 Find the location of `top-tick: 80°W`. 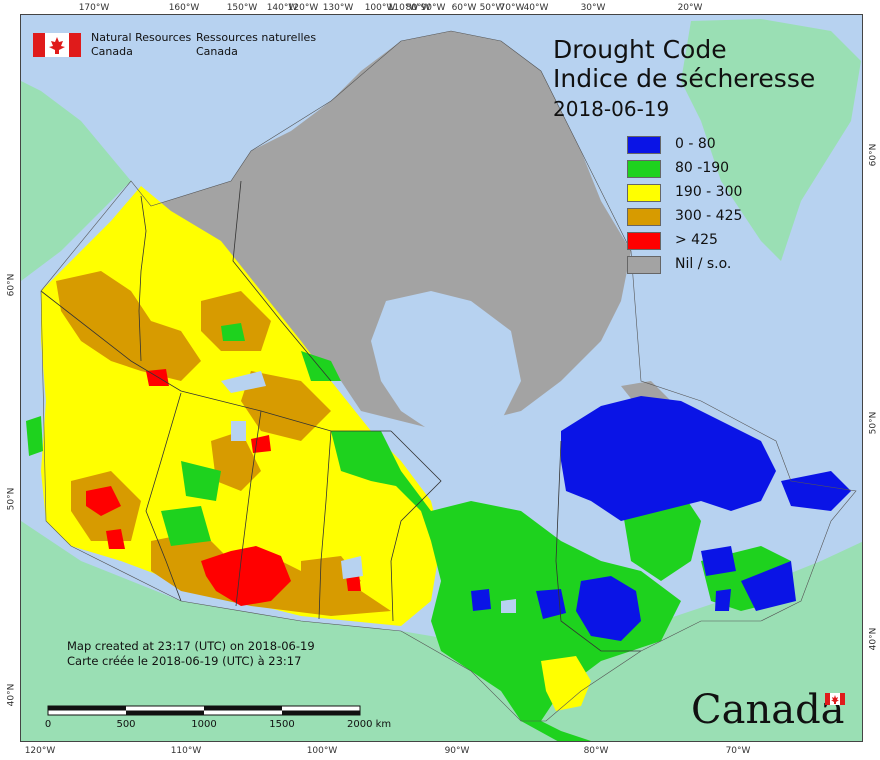

top-tick: 80°W is located at coordinates (418, 8).